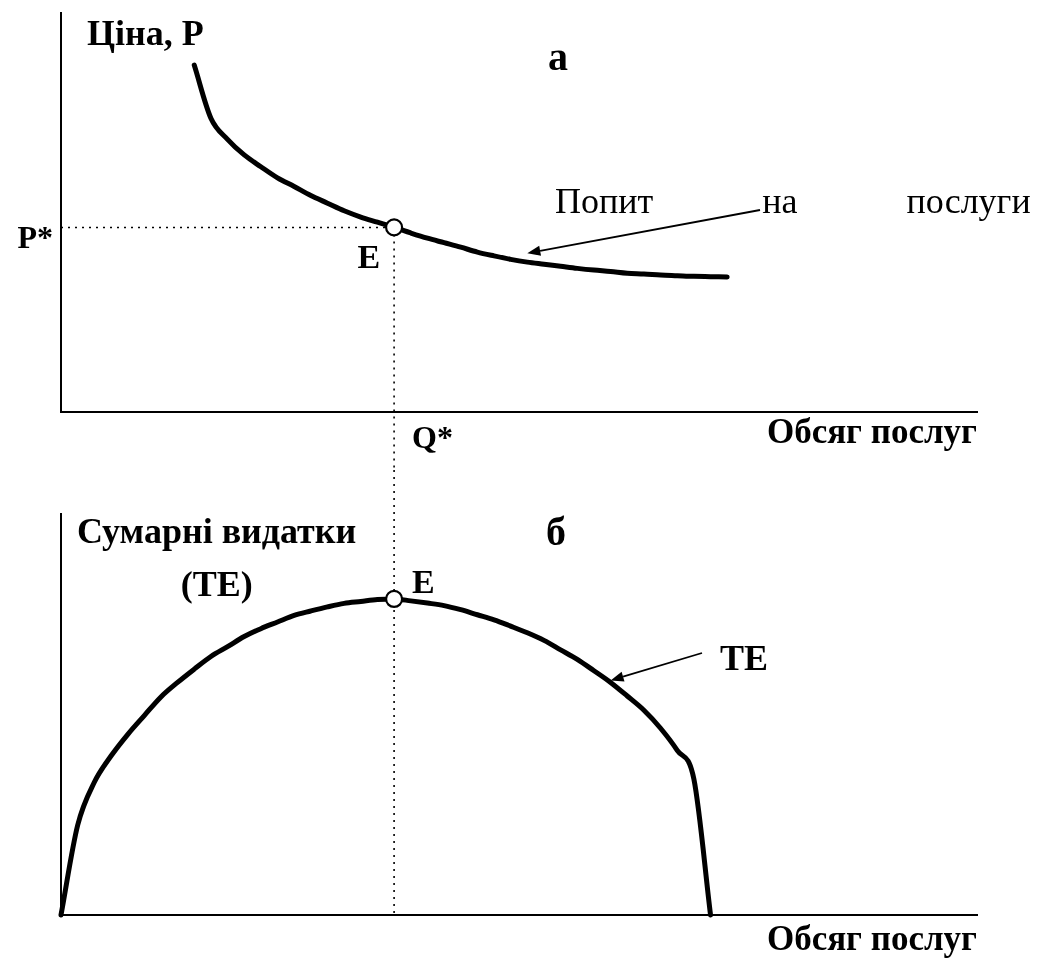  I want to click on y-axis-title: Ціна, P, so click(145, 33).